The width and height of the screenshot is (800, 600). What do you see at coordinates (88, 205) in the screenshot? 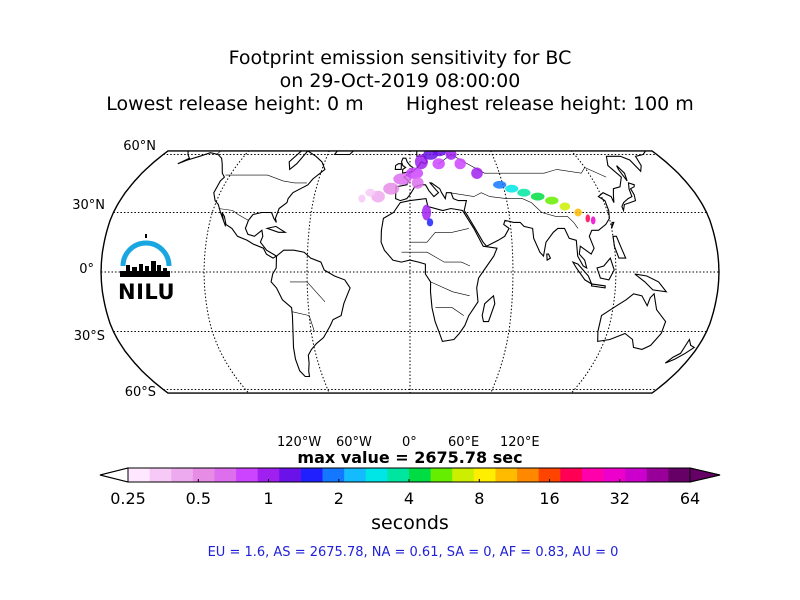
I see `lat-label-30n: 30°N` at bounding box center [88, 205].